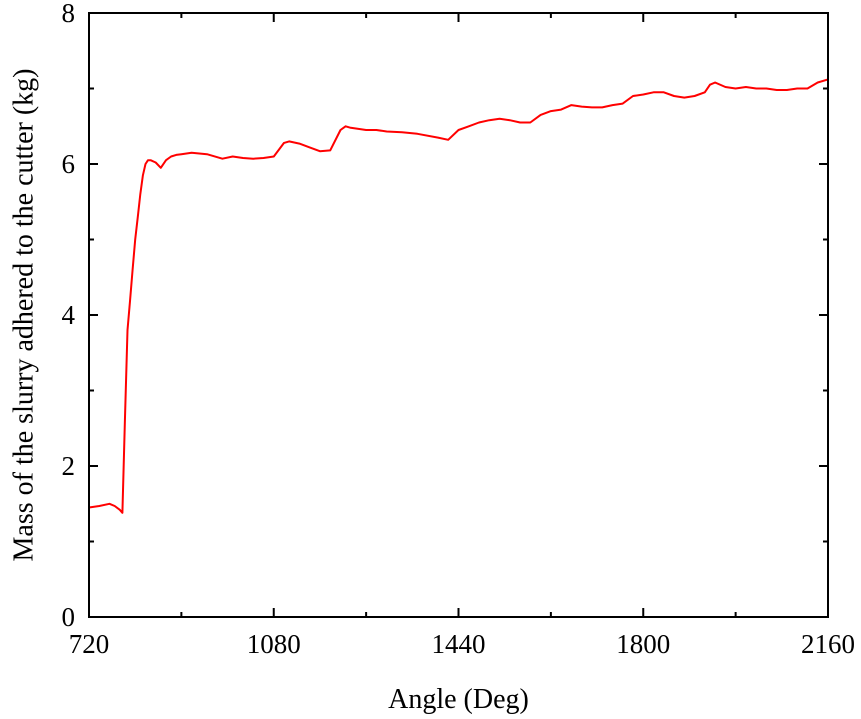 This screenshot has width=861, height=719. What do you see at coordinates (69, 164) in the screenshot?
I see `y-tick-label: 6` at bounding box center [69, 164].